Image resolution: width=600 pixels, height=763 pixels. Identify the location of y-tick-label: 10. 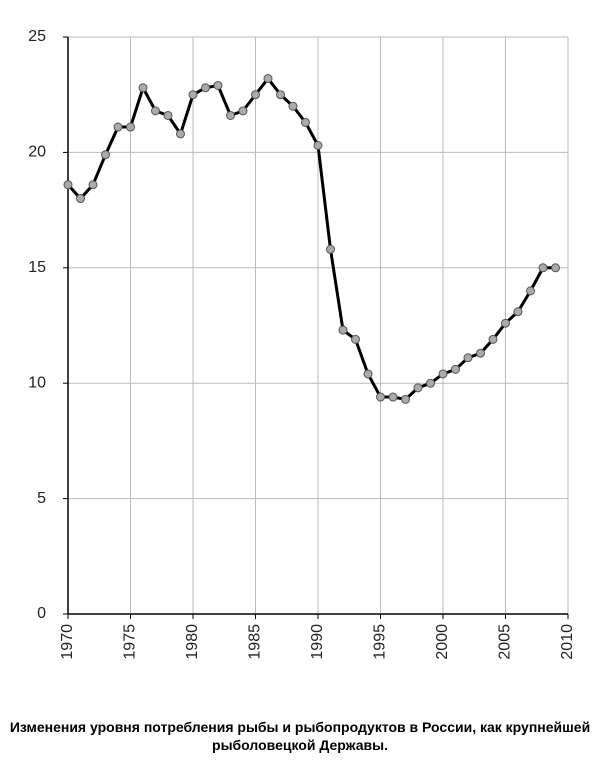
(37, 382).